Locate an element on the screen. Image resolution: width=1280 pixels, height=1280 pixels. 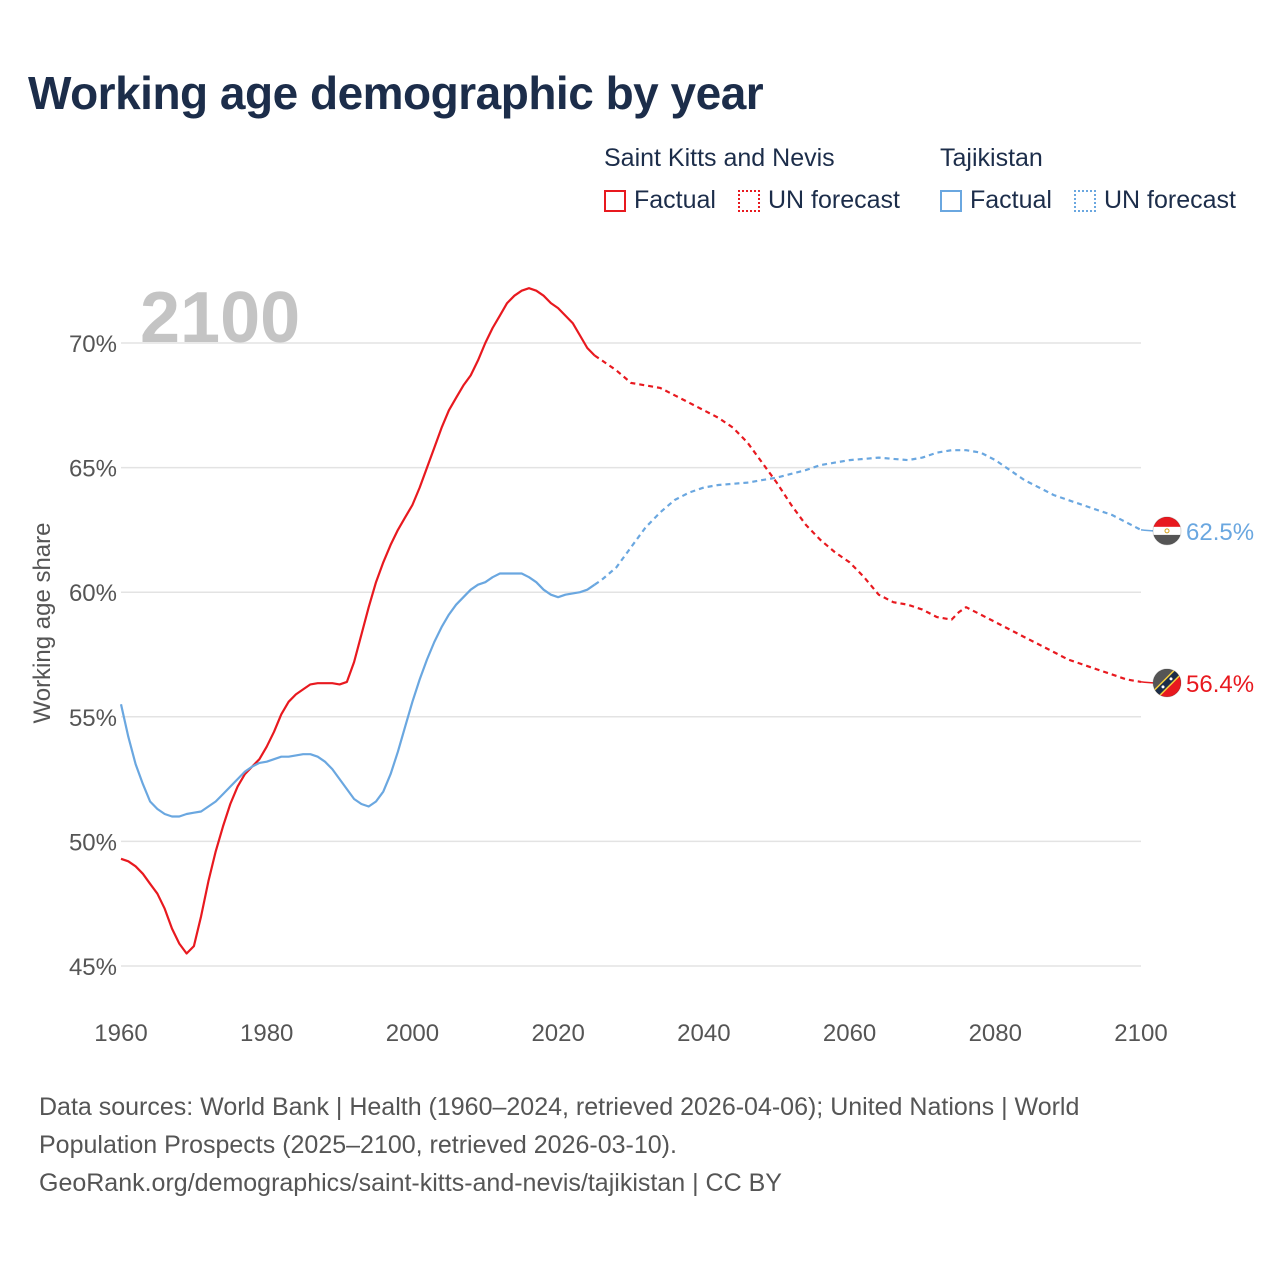
legend-swatch-dotted-red is located at coordinates (749, 200).